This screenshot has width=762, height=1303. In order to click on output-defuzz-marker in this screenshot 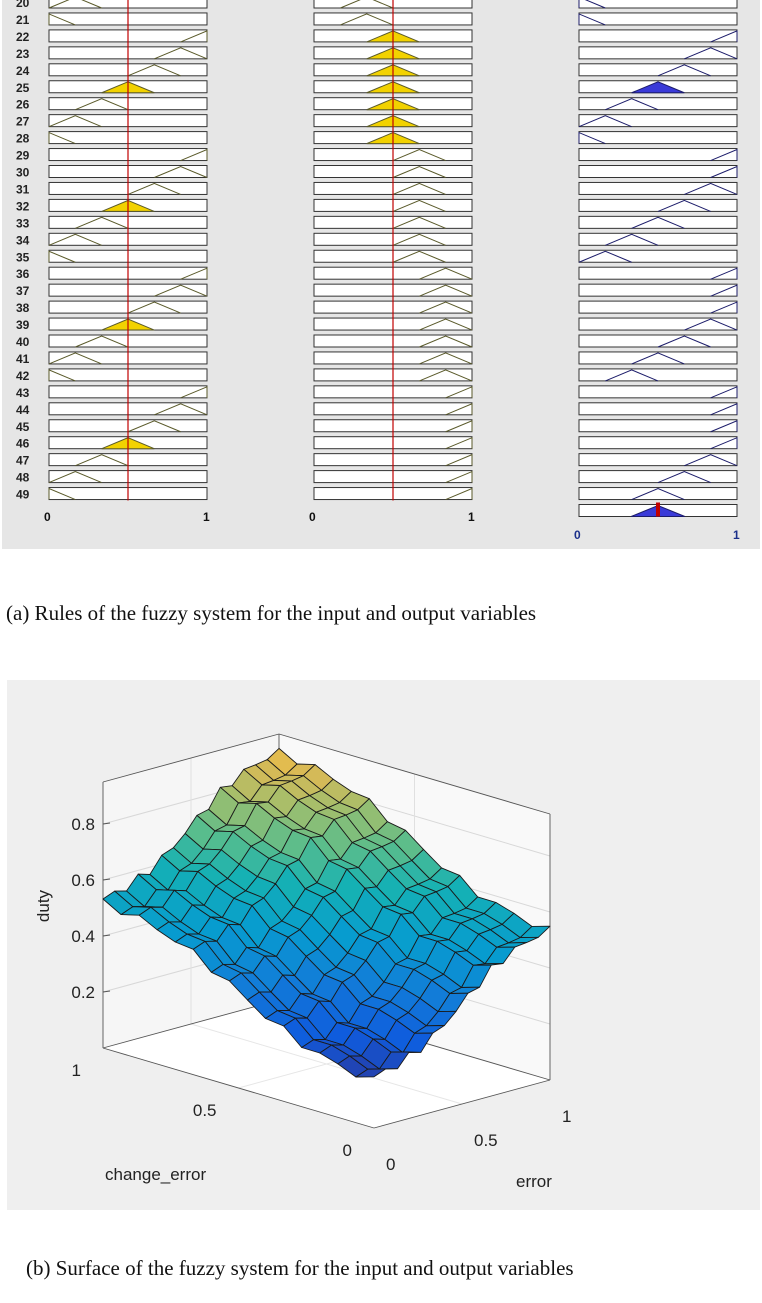, I will do `click(658, 509)`.